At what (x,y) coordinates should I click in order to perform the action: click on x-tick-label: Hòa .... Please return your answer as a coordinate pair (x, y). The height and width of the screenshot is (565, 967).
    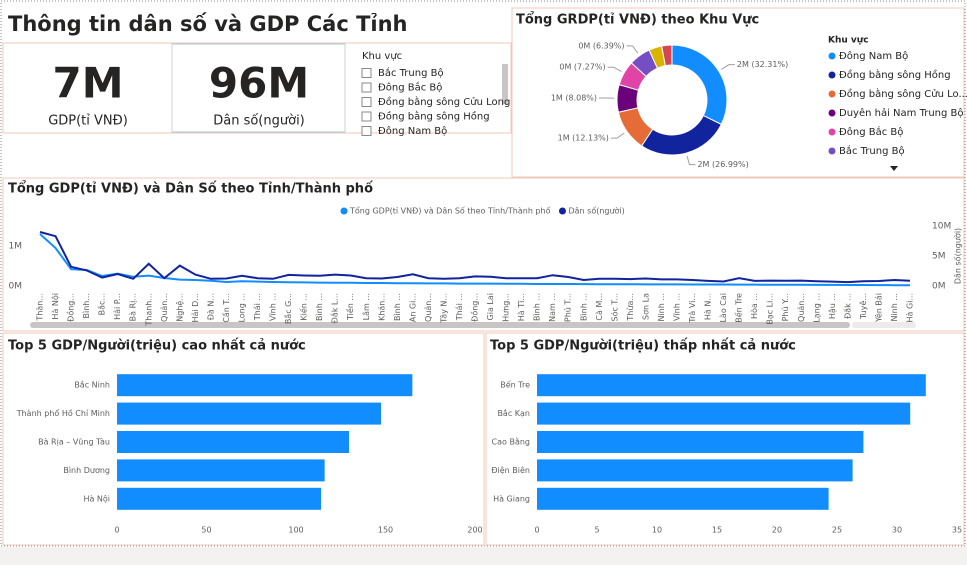
    Looking at the image, I should click on (754, 306).